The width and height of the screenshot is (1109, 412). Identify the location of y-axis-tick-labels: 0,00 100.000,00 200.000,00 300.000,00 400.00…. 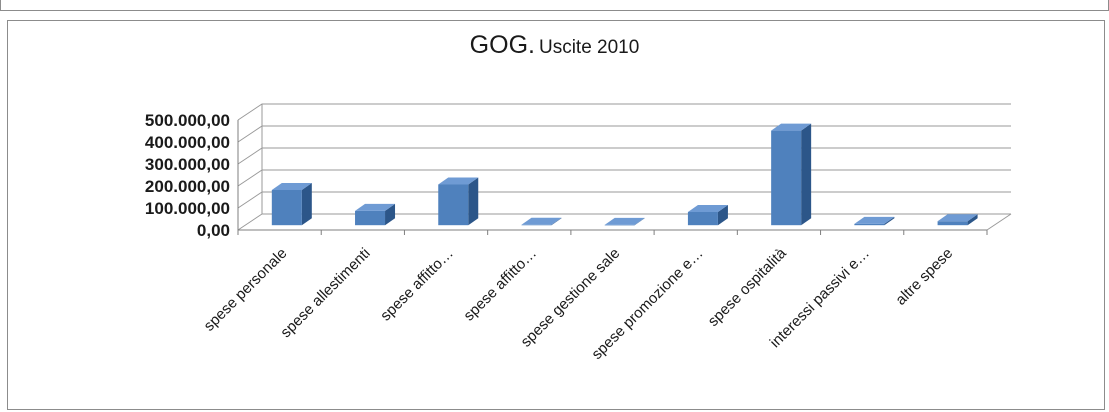
(187, 175).